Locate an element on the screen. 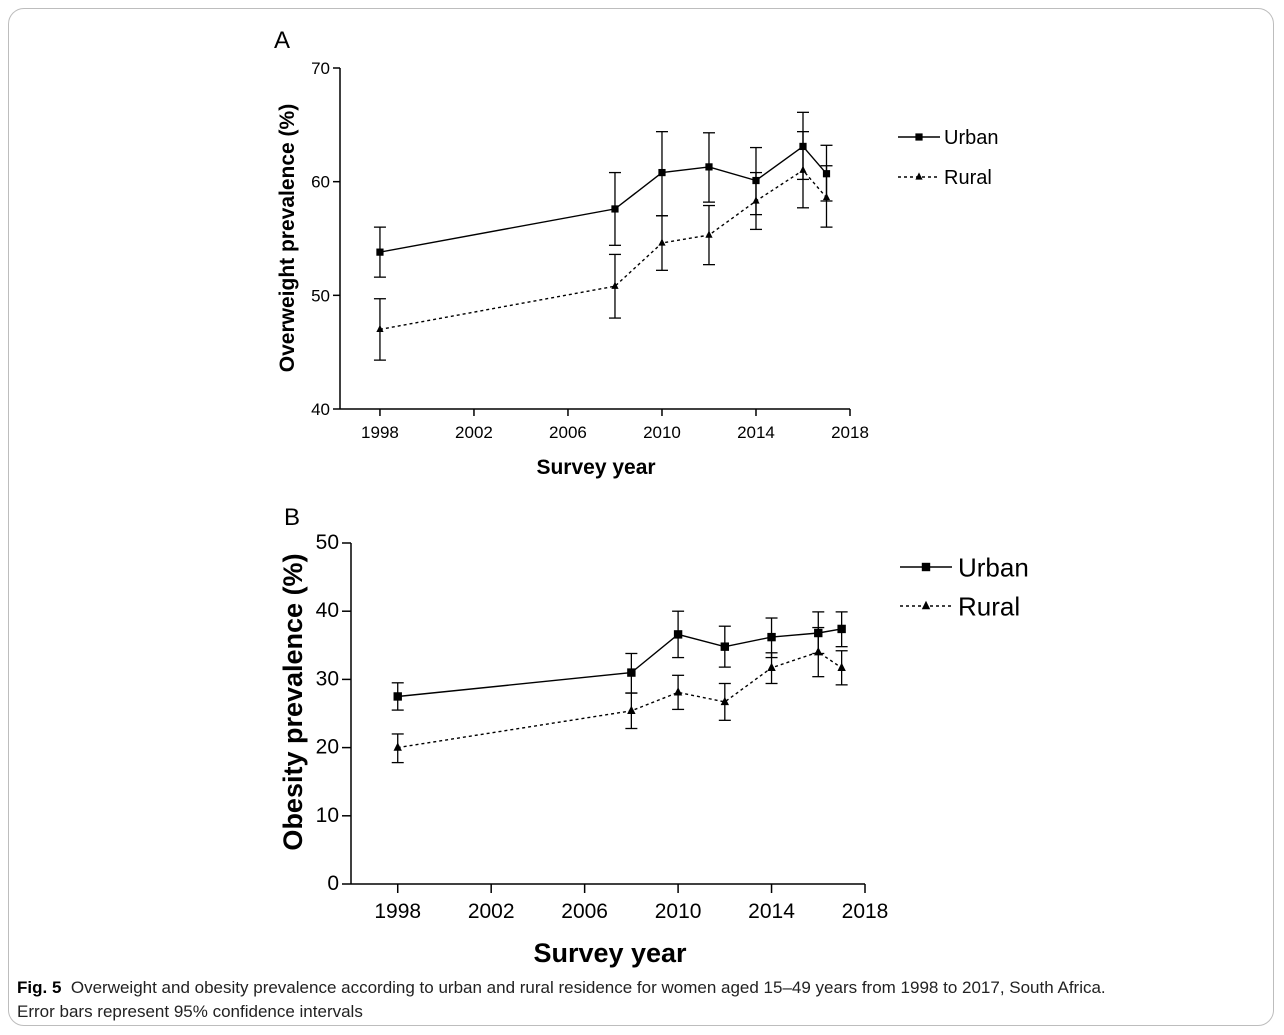 This screenshot has width=1284, height=1035. panel-a-urban-line is located at coordinates (603, 199).